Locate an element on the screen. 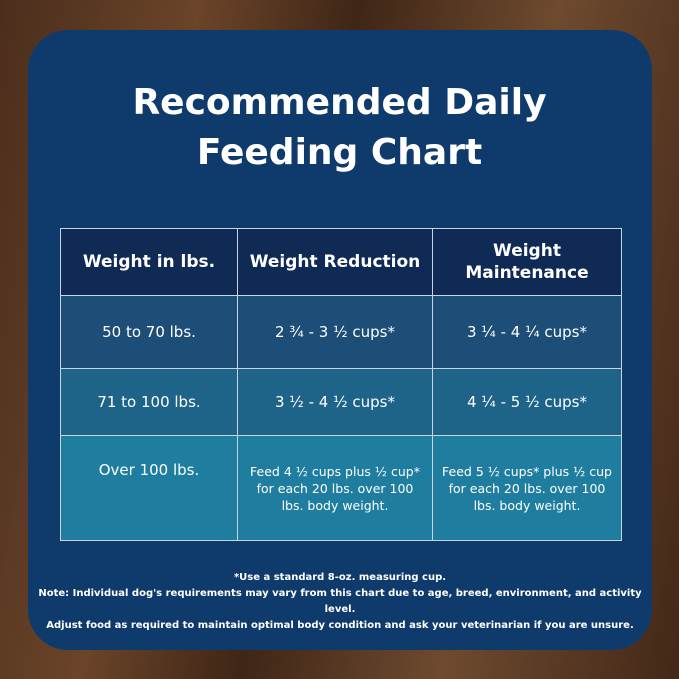 The image size is (679, 679). table-cell: 4 ¼ - 5 ½ cups* is located at coordinates (527, 402).